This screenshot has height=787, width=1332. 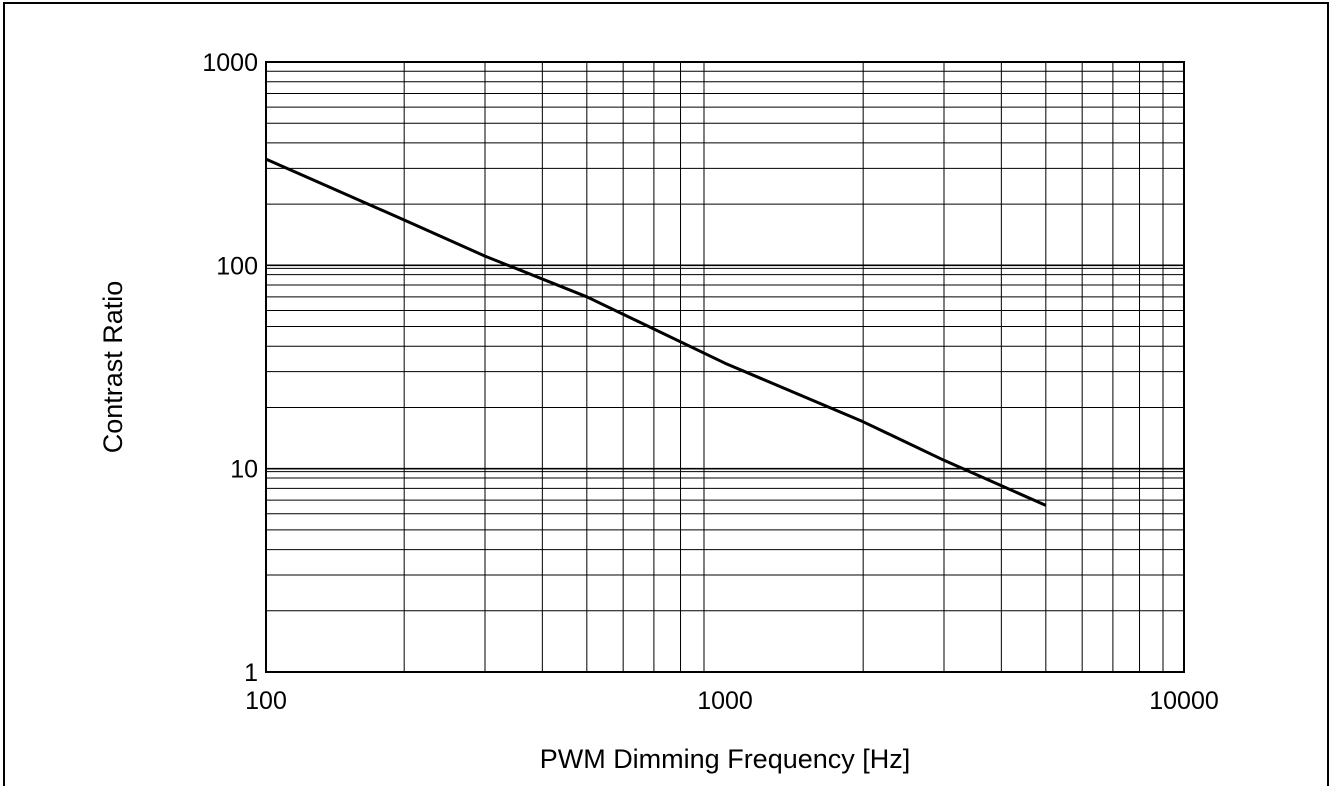 I want to click on x-tick-label: 100, so click(x=266, y=701).